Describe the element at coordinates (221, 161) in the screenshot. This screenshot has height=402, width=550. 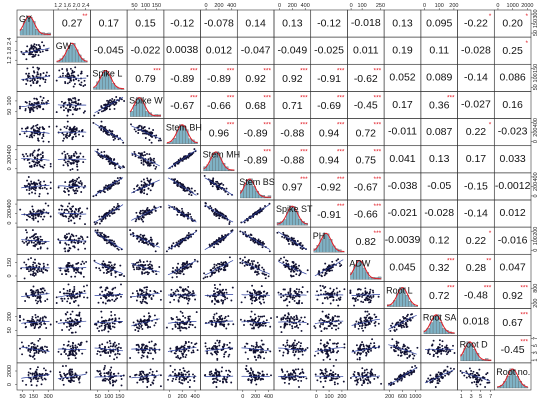
I see `diagonal-panel-stem-mh: Stem MH` at that location.